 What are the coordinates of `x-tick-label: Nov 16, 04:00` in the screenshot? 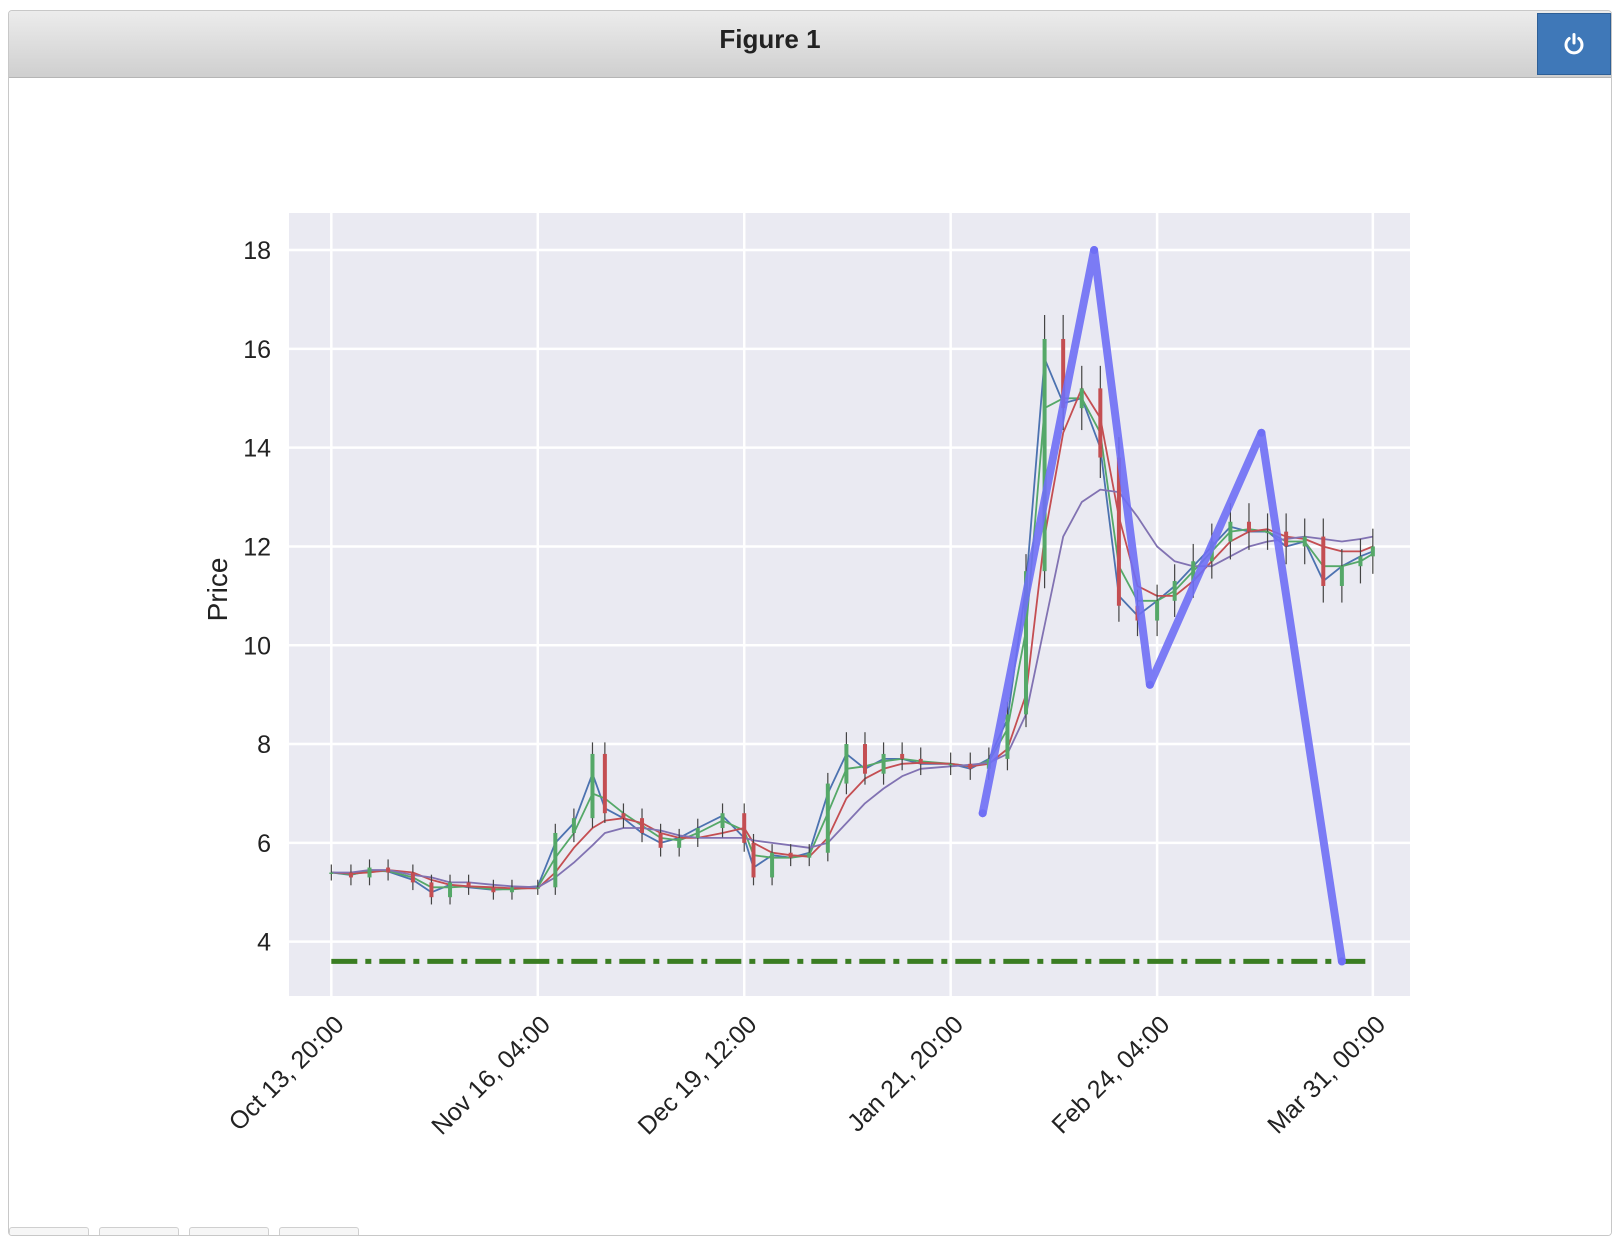 It's located at (491, 1075).